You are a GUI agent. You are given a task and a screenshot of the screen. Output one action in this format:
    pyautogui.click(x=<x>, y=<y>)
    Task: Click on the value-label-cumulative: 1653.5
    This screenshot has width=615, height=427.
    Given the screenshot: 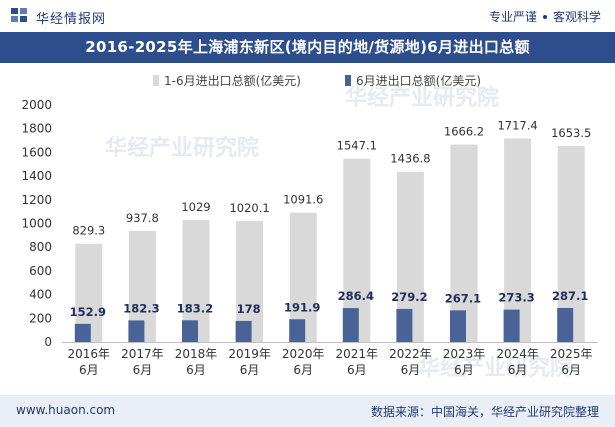 What is the action you would take?
    pyautogui.click(x=571, y=133)
    